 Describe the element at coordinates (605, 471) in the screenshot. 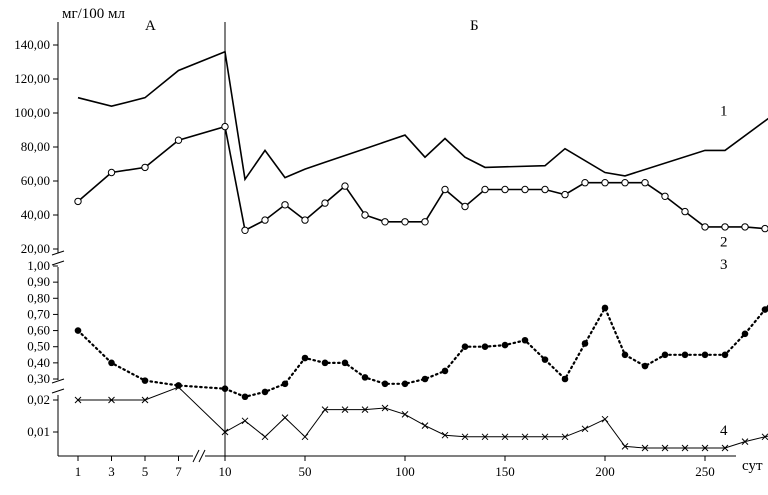

I see `x-tick-label: 200` at that location.